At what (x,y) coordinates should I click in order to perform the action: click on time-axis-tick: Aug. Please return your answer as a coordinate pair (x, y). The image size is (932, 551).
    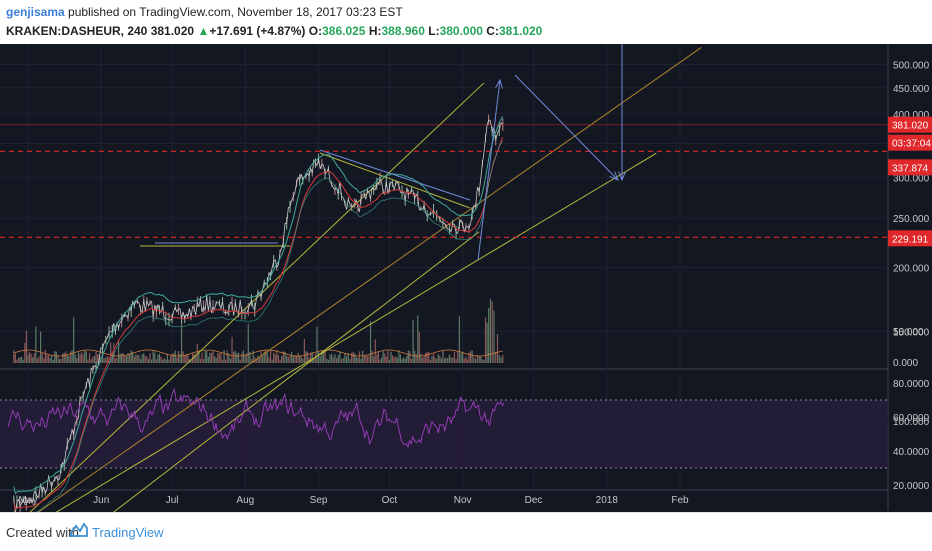
    Looking at the image, I should click on (245, 500).